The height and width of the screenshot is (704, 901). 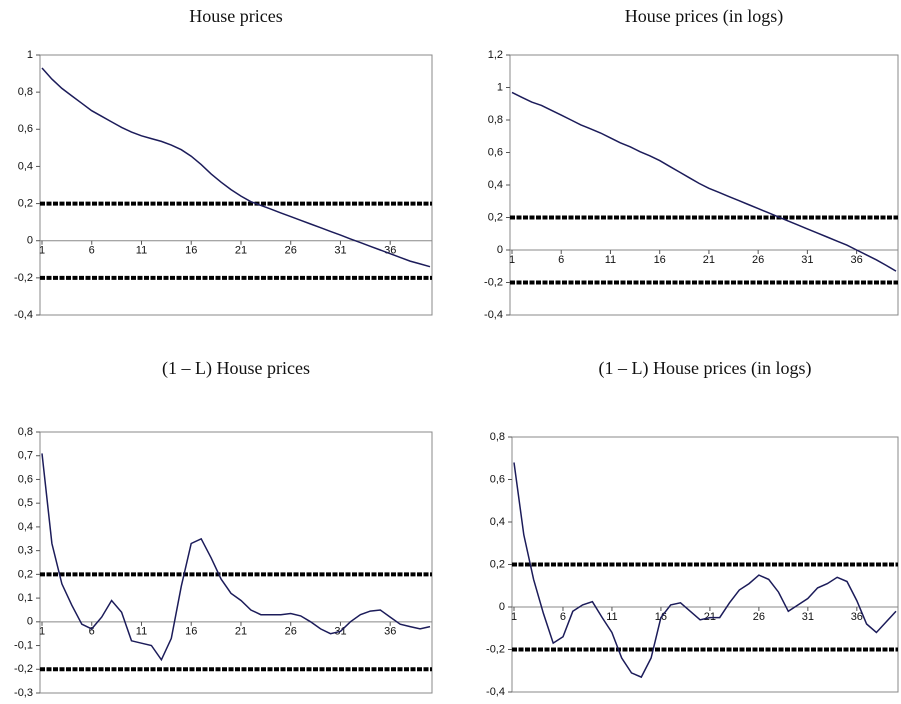 What do you see at coordinates (236, 368) in the screenshot?
I see `chart-title: (1 – L) House prices` at bounding box center [236, 368].